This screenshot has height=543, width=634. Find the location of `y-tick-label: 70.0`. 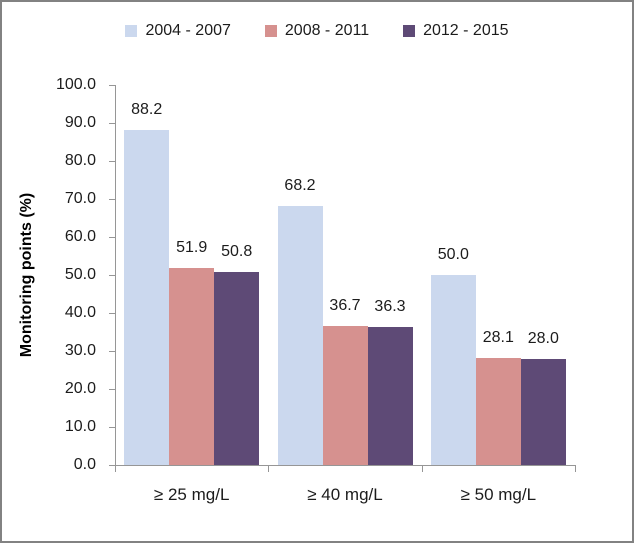

y-tick-label: 70.0 is located at coordinates (80, 198).